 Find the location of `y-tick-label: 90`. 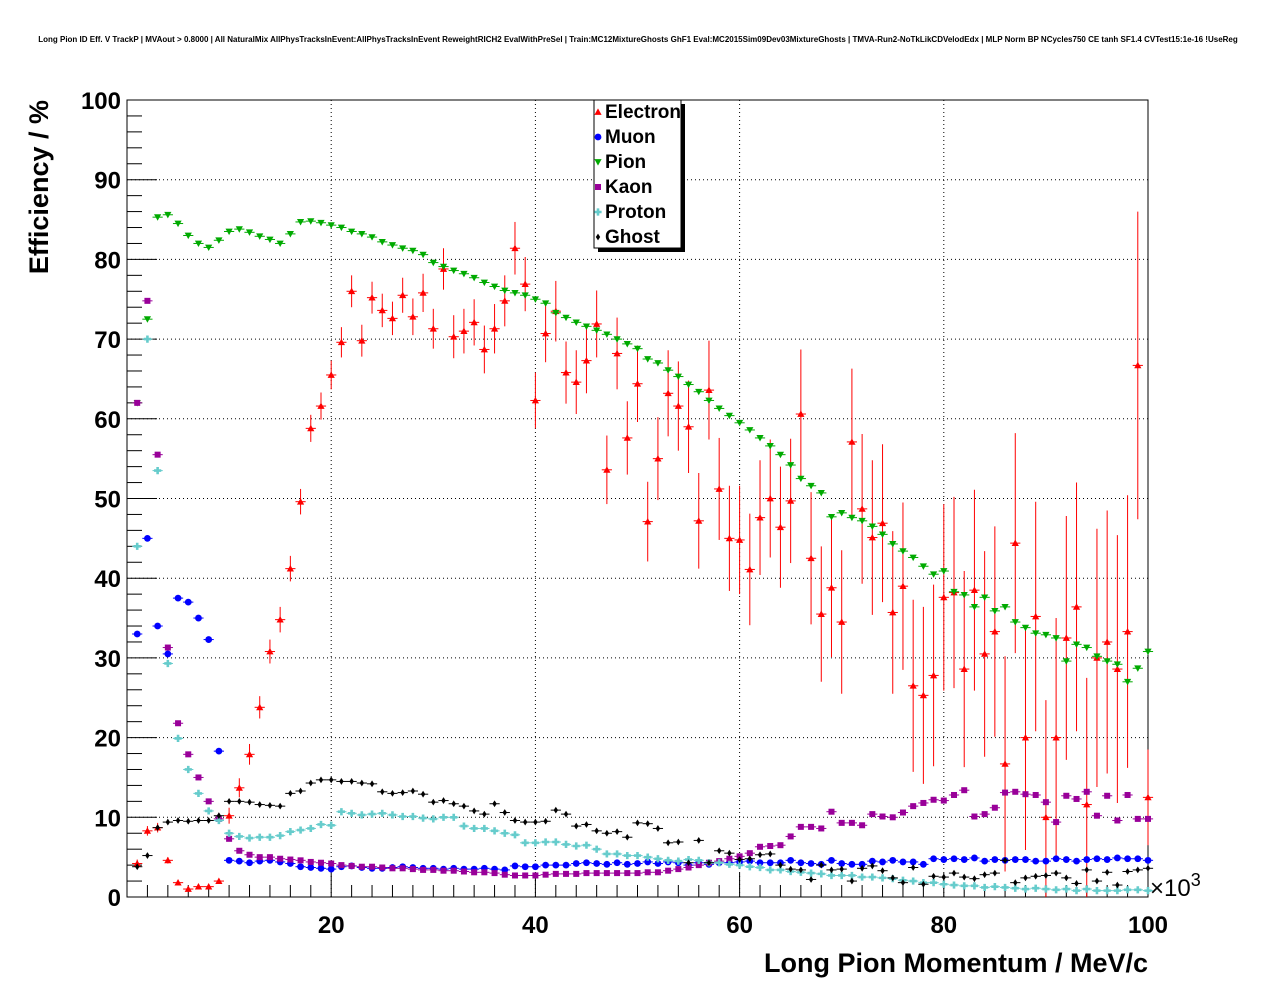

y-tick-label: 90 is located at coordinates (107, 181).